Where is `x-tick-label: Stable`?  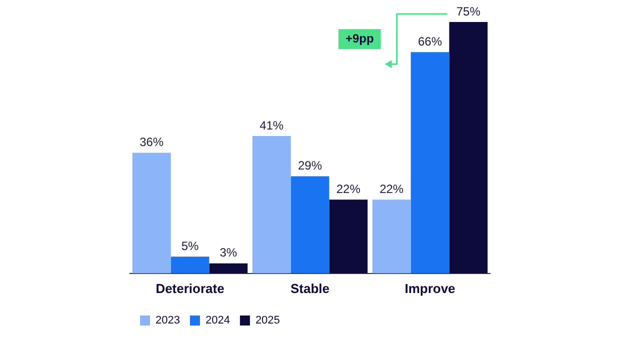 x-tick-label: Stable is located at coordinates (310, 288).